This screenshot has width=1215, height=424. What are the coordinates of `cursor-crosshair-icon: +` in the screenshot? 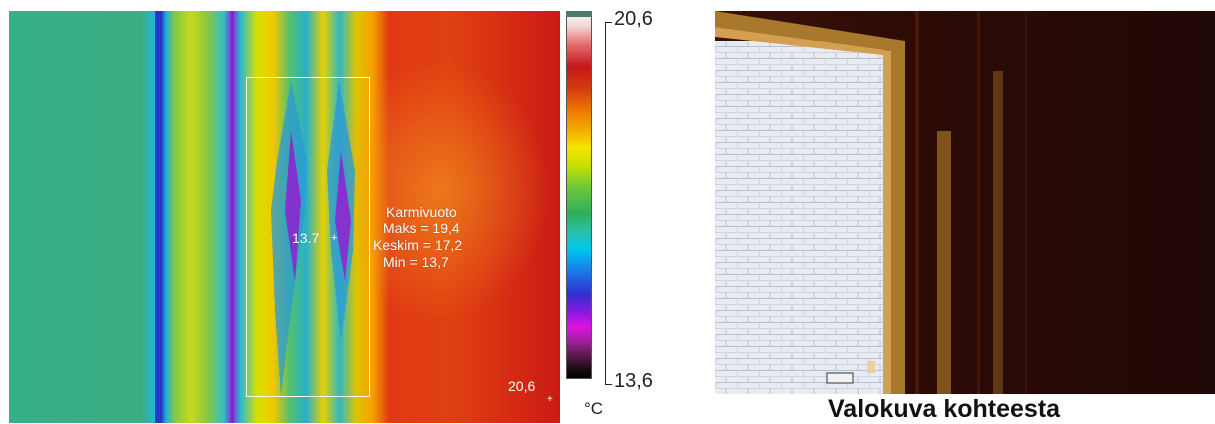 It's located at (550, 399).